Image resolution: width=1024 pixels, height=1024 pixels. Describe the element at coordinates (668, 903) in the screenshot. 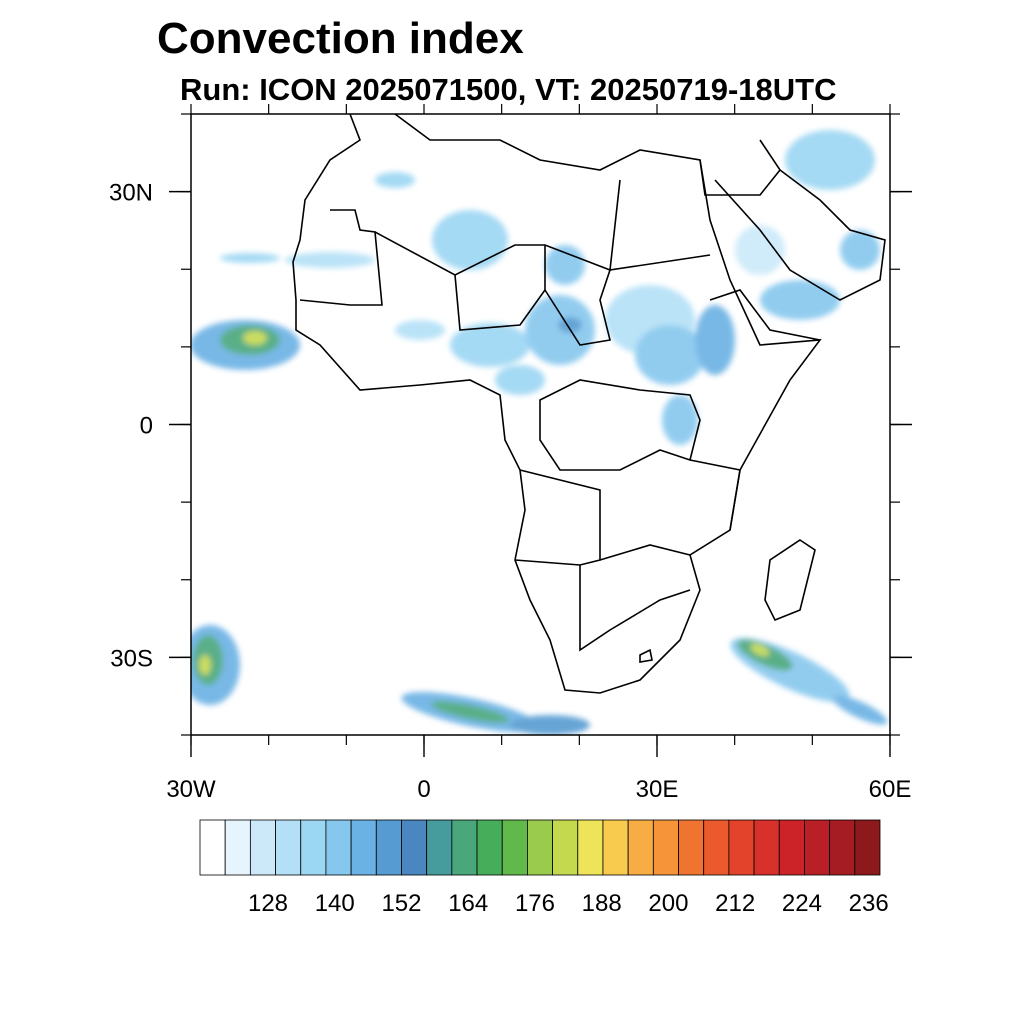

I see `colorbar-tick-label: 200` at that location.